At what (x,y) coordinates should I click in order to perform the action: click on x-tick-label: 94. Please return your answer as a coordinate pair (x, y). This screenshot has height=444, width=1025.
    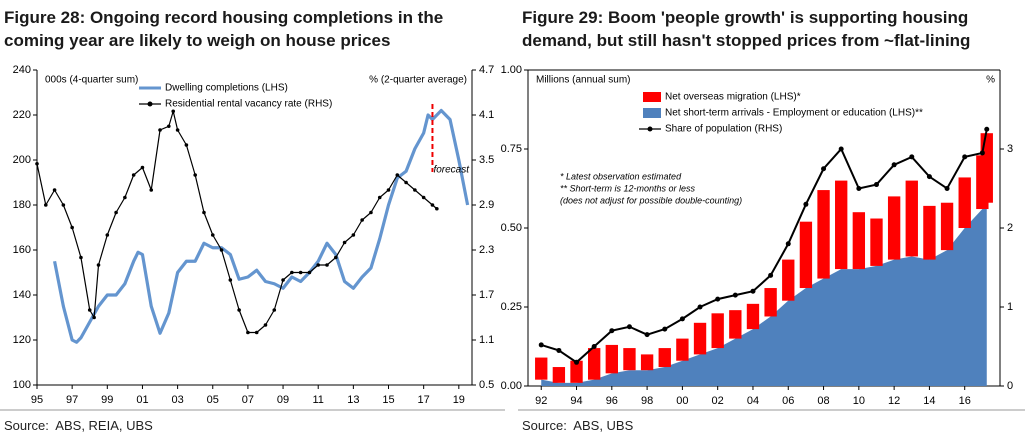
    Looking at the image, I should click on (576, 401).